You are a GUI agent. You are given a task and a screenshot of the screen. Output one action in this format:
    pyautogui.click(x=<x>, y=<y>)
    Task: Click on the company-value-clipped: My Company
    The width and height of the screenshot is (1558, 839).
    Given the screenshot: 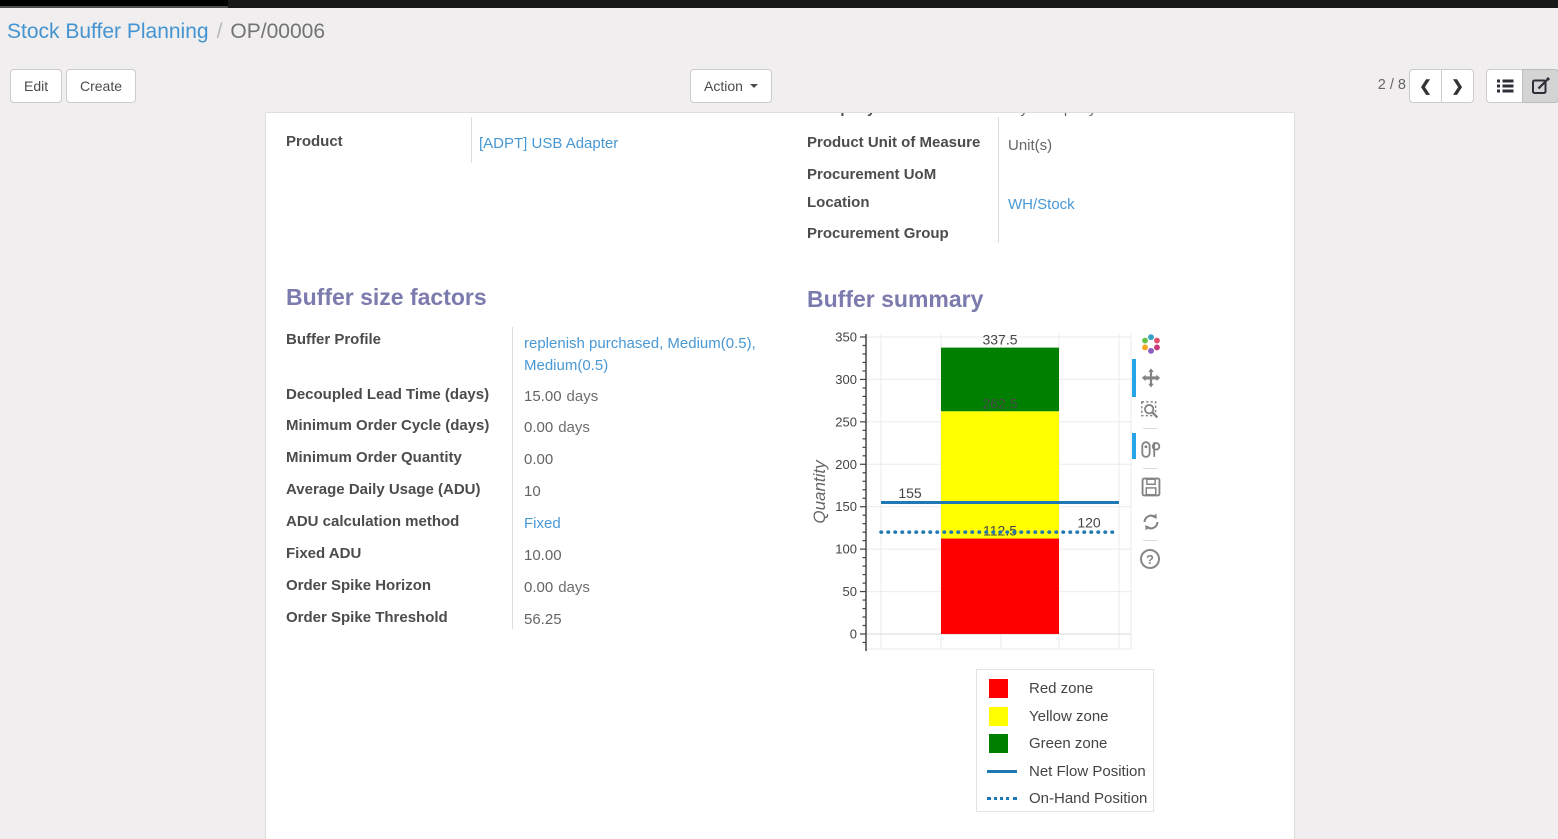 What is the action you would take?
    pyautogui.click(x=1052, y=115)
    